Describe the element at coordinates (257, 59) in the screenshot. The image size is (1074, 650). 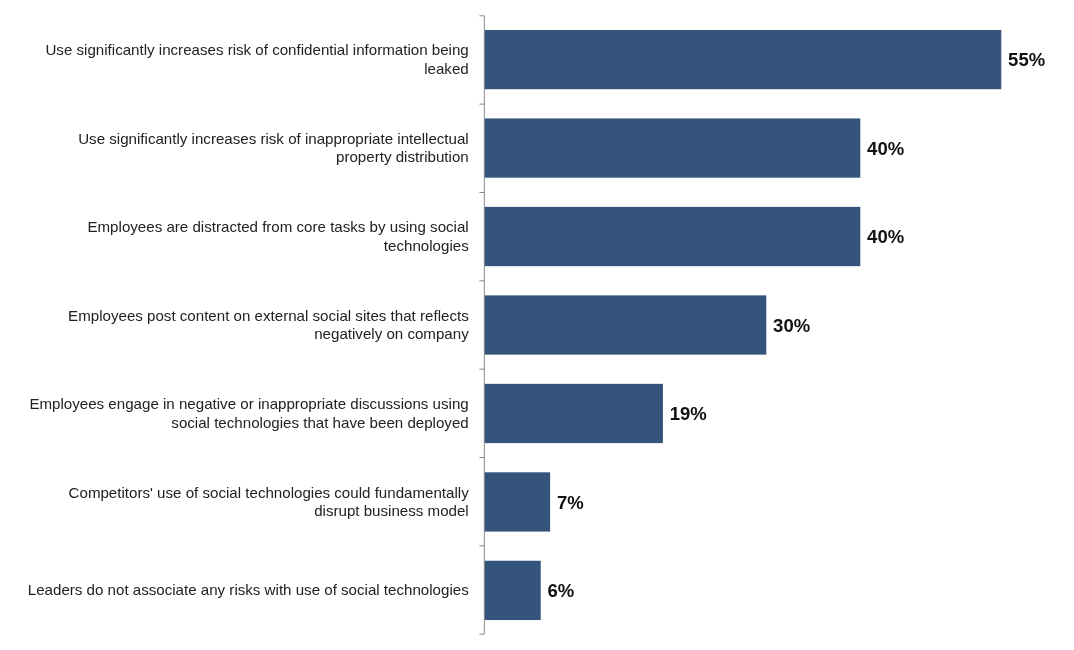
I see `y-tick-label: Use significantly increases risk of confidential information being leaked` at that location.